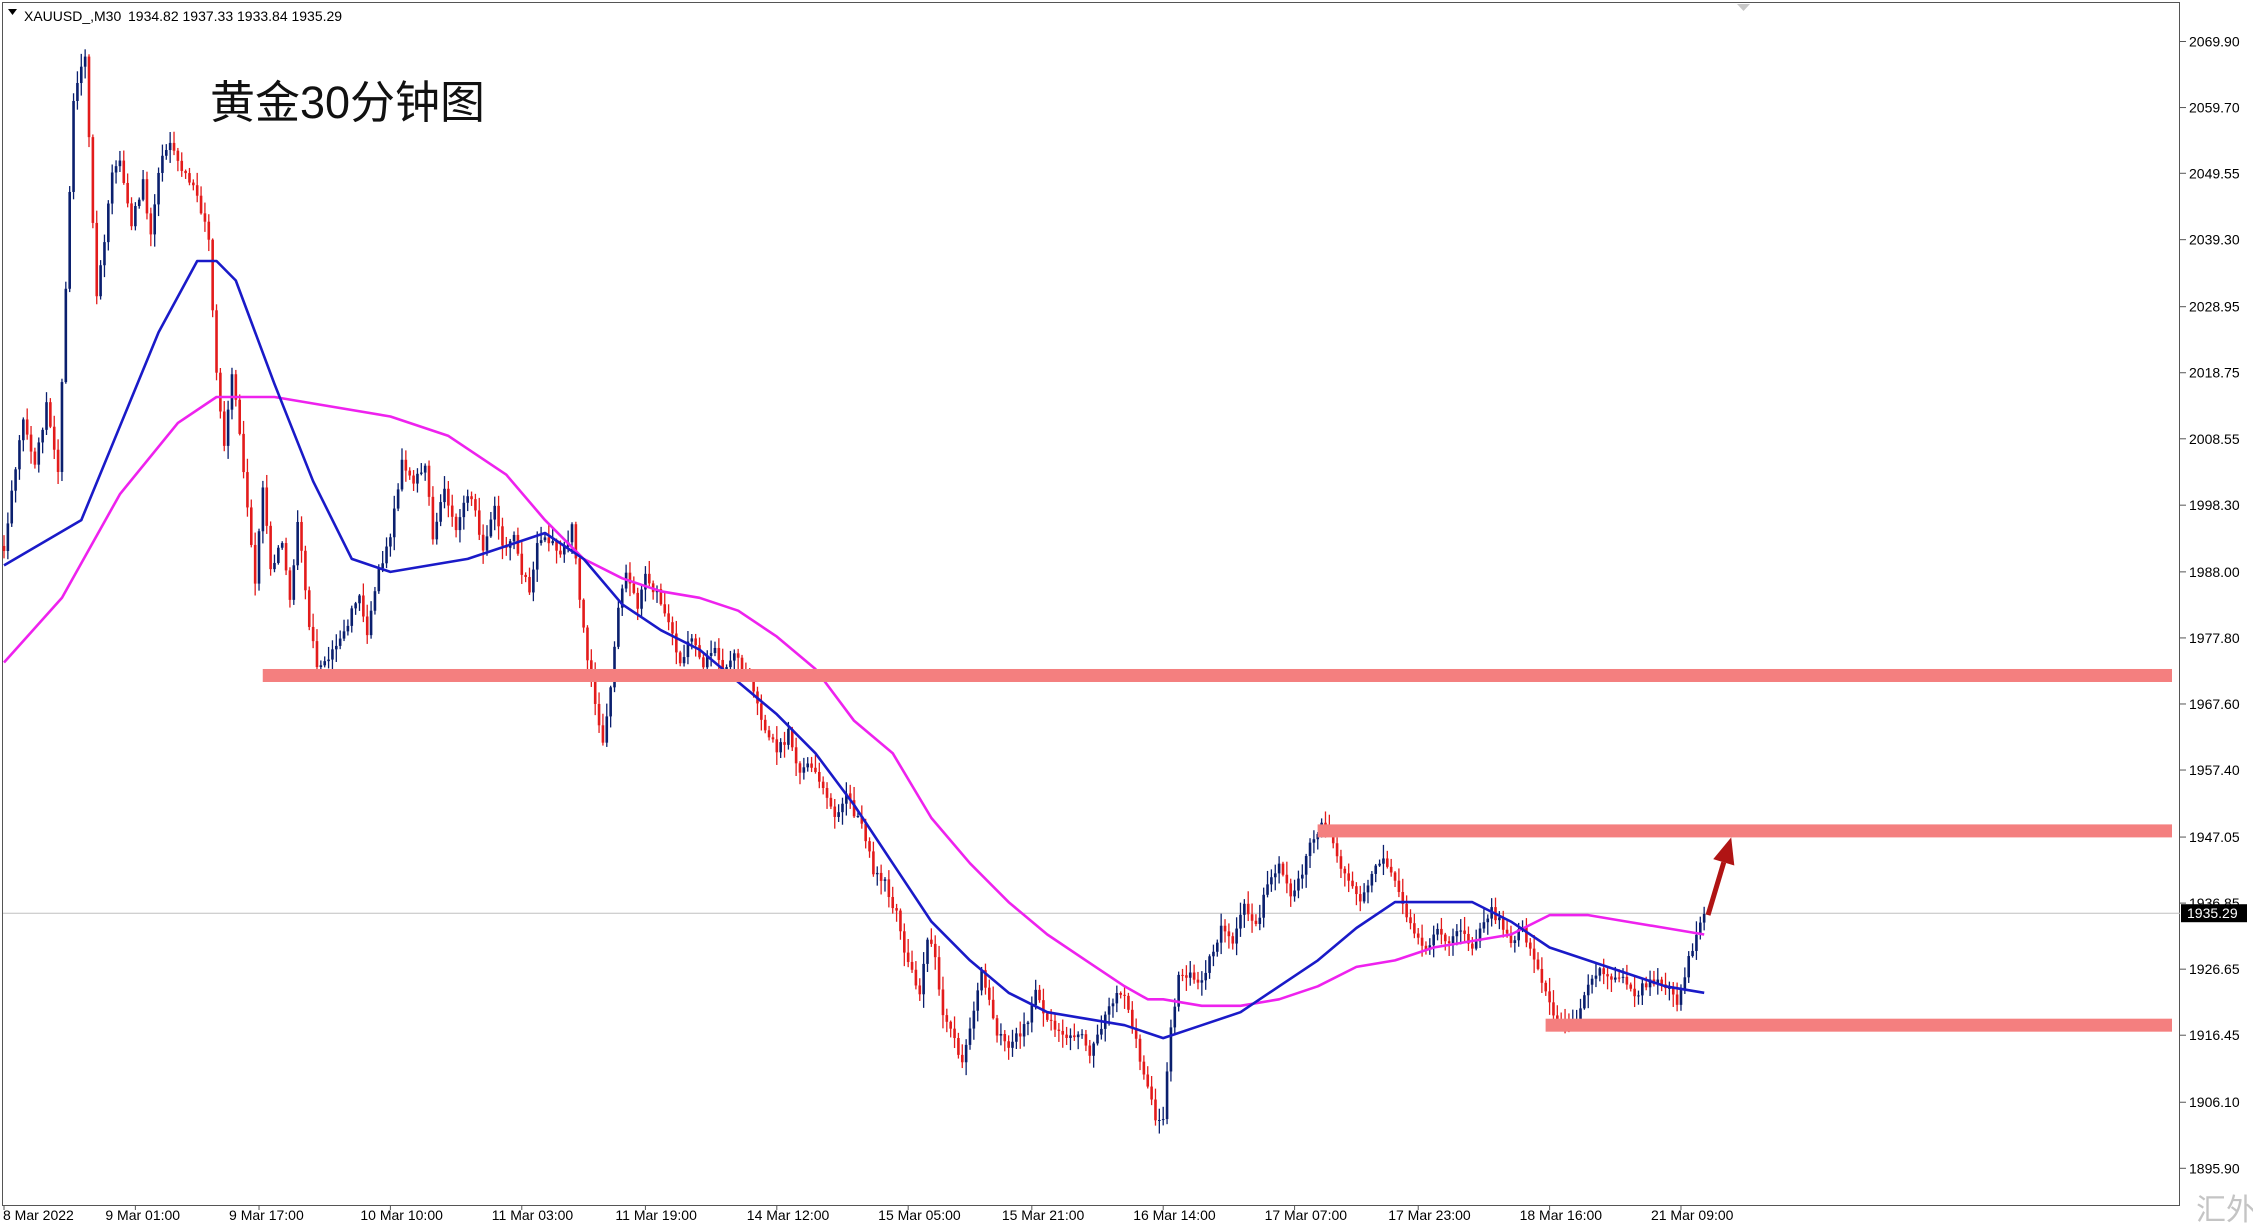  Describe the element at coordinates (2214, 173) in the screenshot. I see `y-tick-label: 2049.55` at that location.